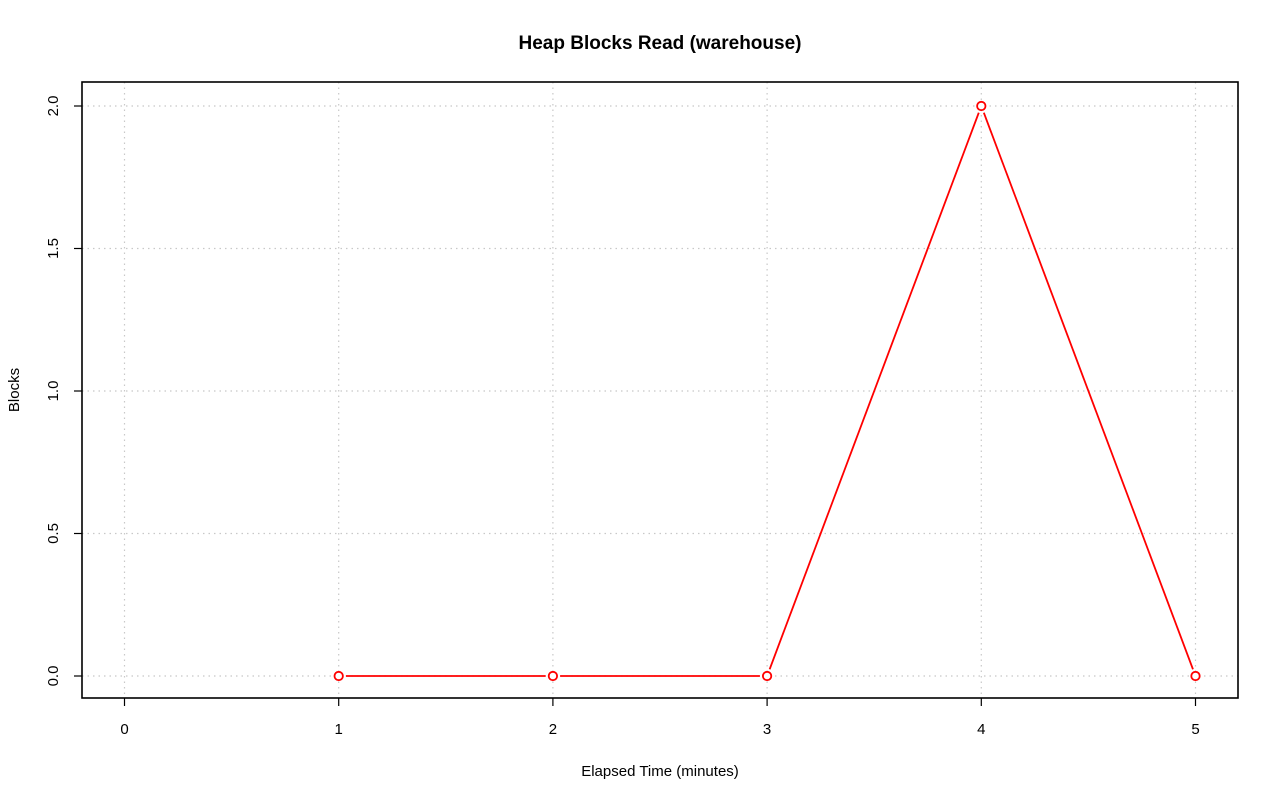 This screenshot has width=1280, height=801. I want to click on y-tick-label: 2.0, so click(53, 106).